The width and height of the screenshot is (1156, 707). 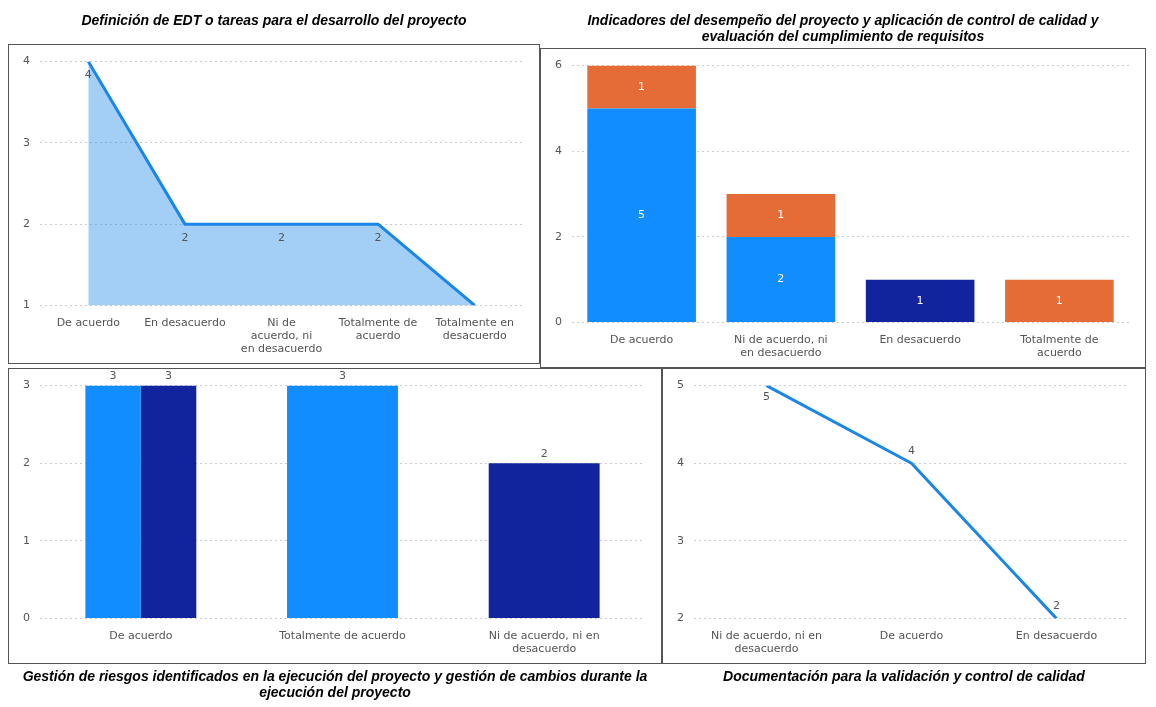 What do you see at coordinates (904, 676) in the screenshot?
I see `text: Documentación para la validación y control de calidad` at bounding box center [904, 676].